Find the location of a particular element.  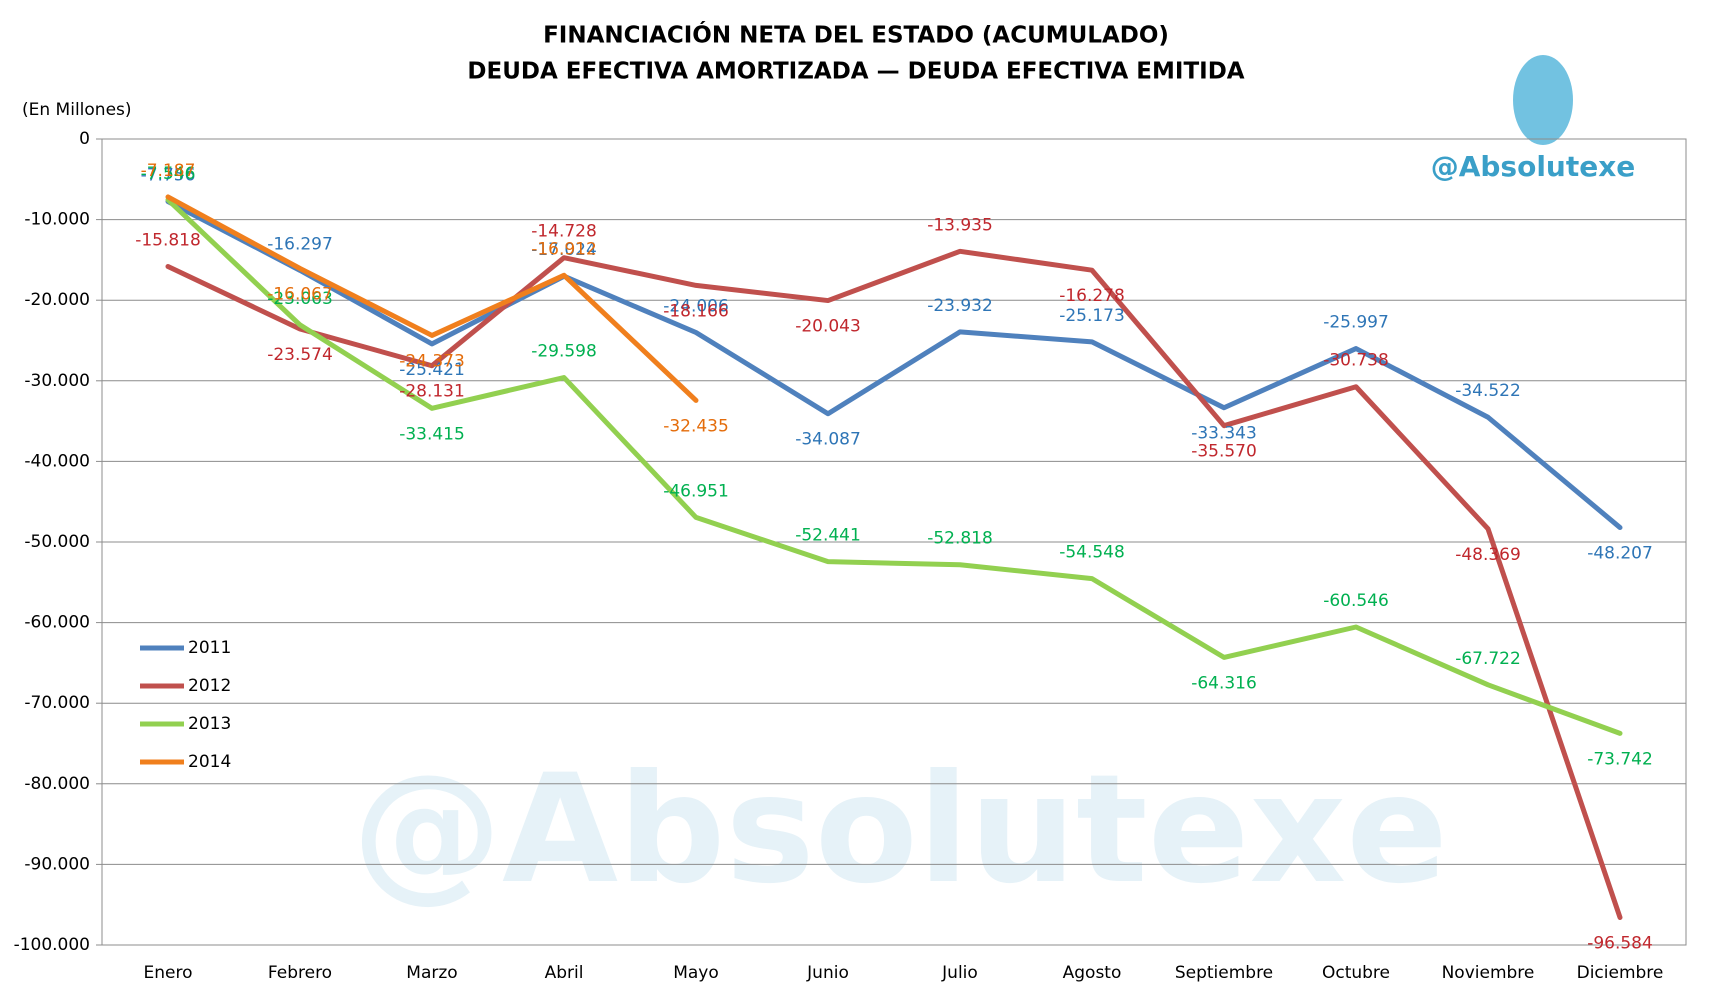

x-tick-label: Octubre is located at coordinates (1356, 973).